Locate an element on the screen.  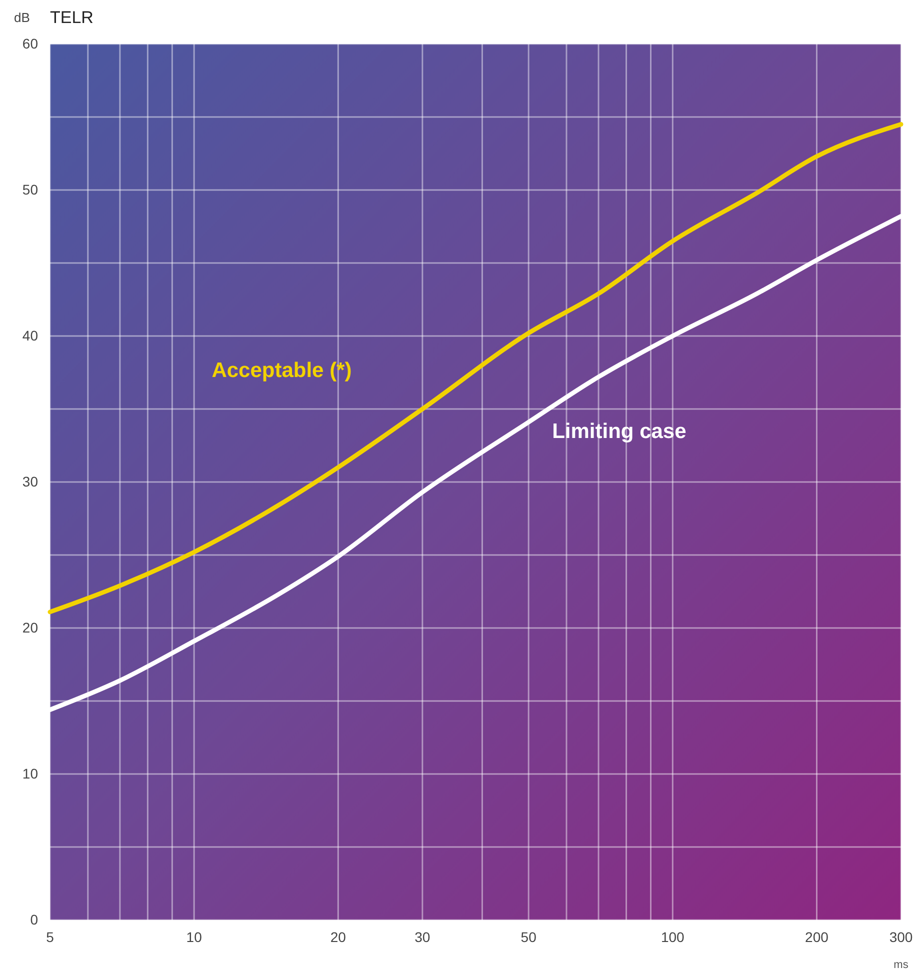
y-tick-label: 0 is located at coordinates (34, 919).